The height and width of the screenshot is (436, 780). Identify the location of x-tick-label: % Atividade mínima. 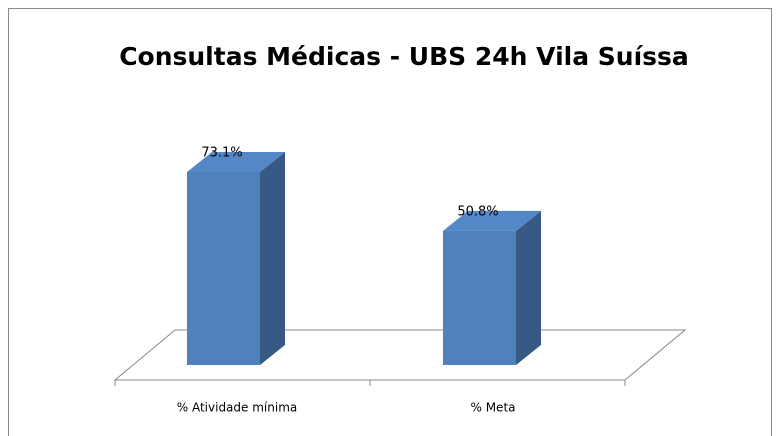
(237, 408).